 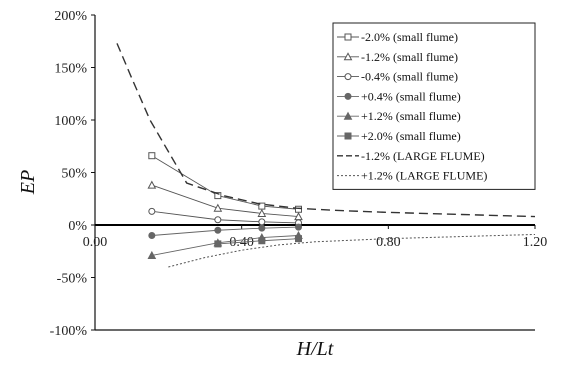 What do you see at coordinates (424, 176) in the screenshot?
I see `legend-label: +1.2% (LARGE FLUME)` at bounding box center [424, 176].